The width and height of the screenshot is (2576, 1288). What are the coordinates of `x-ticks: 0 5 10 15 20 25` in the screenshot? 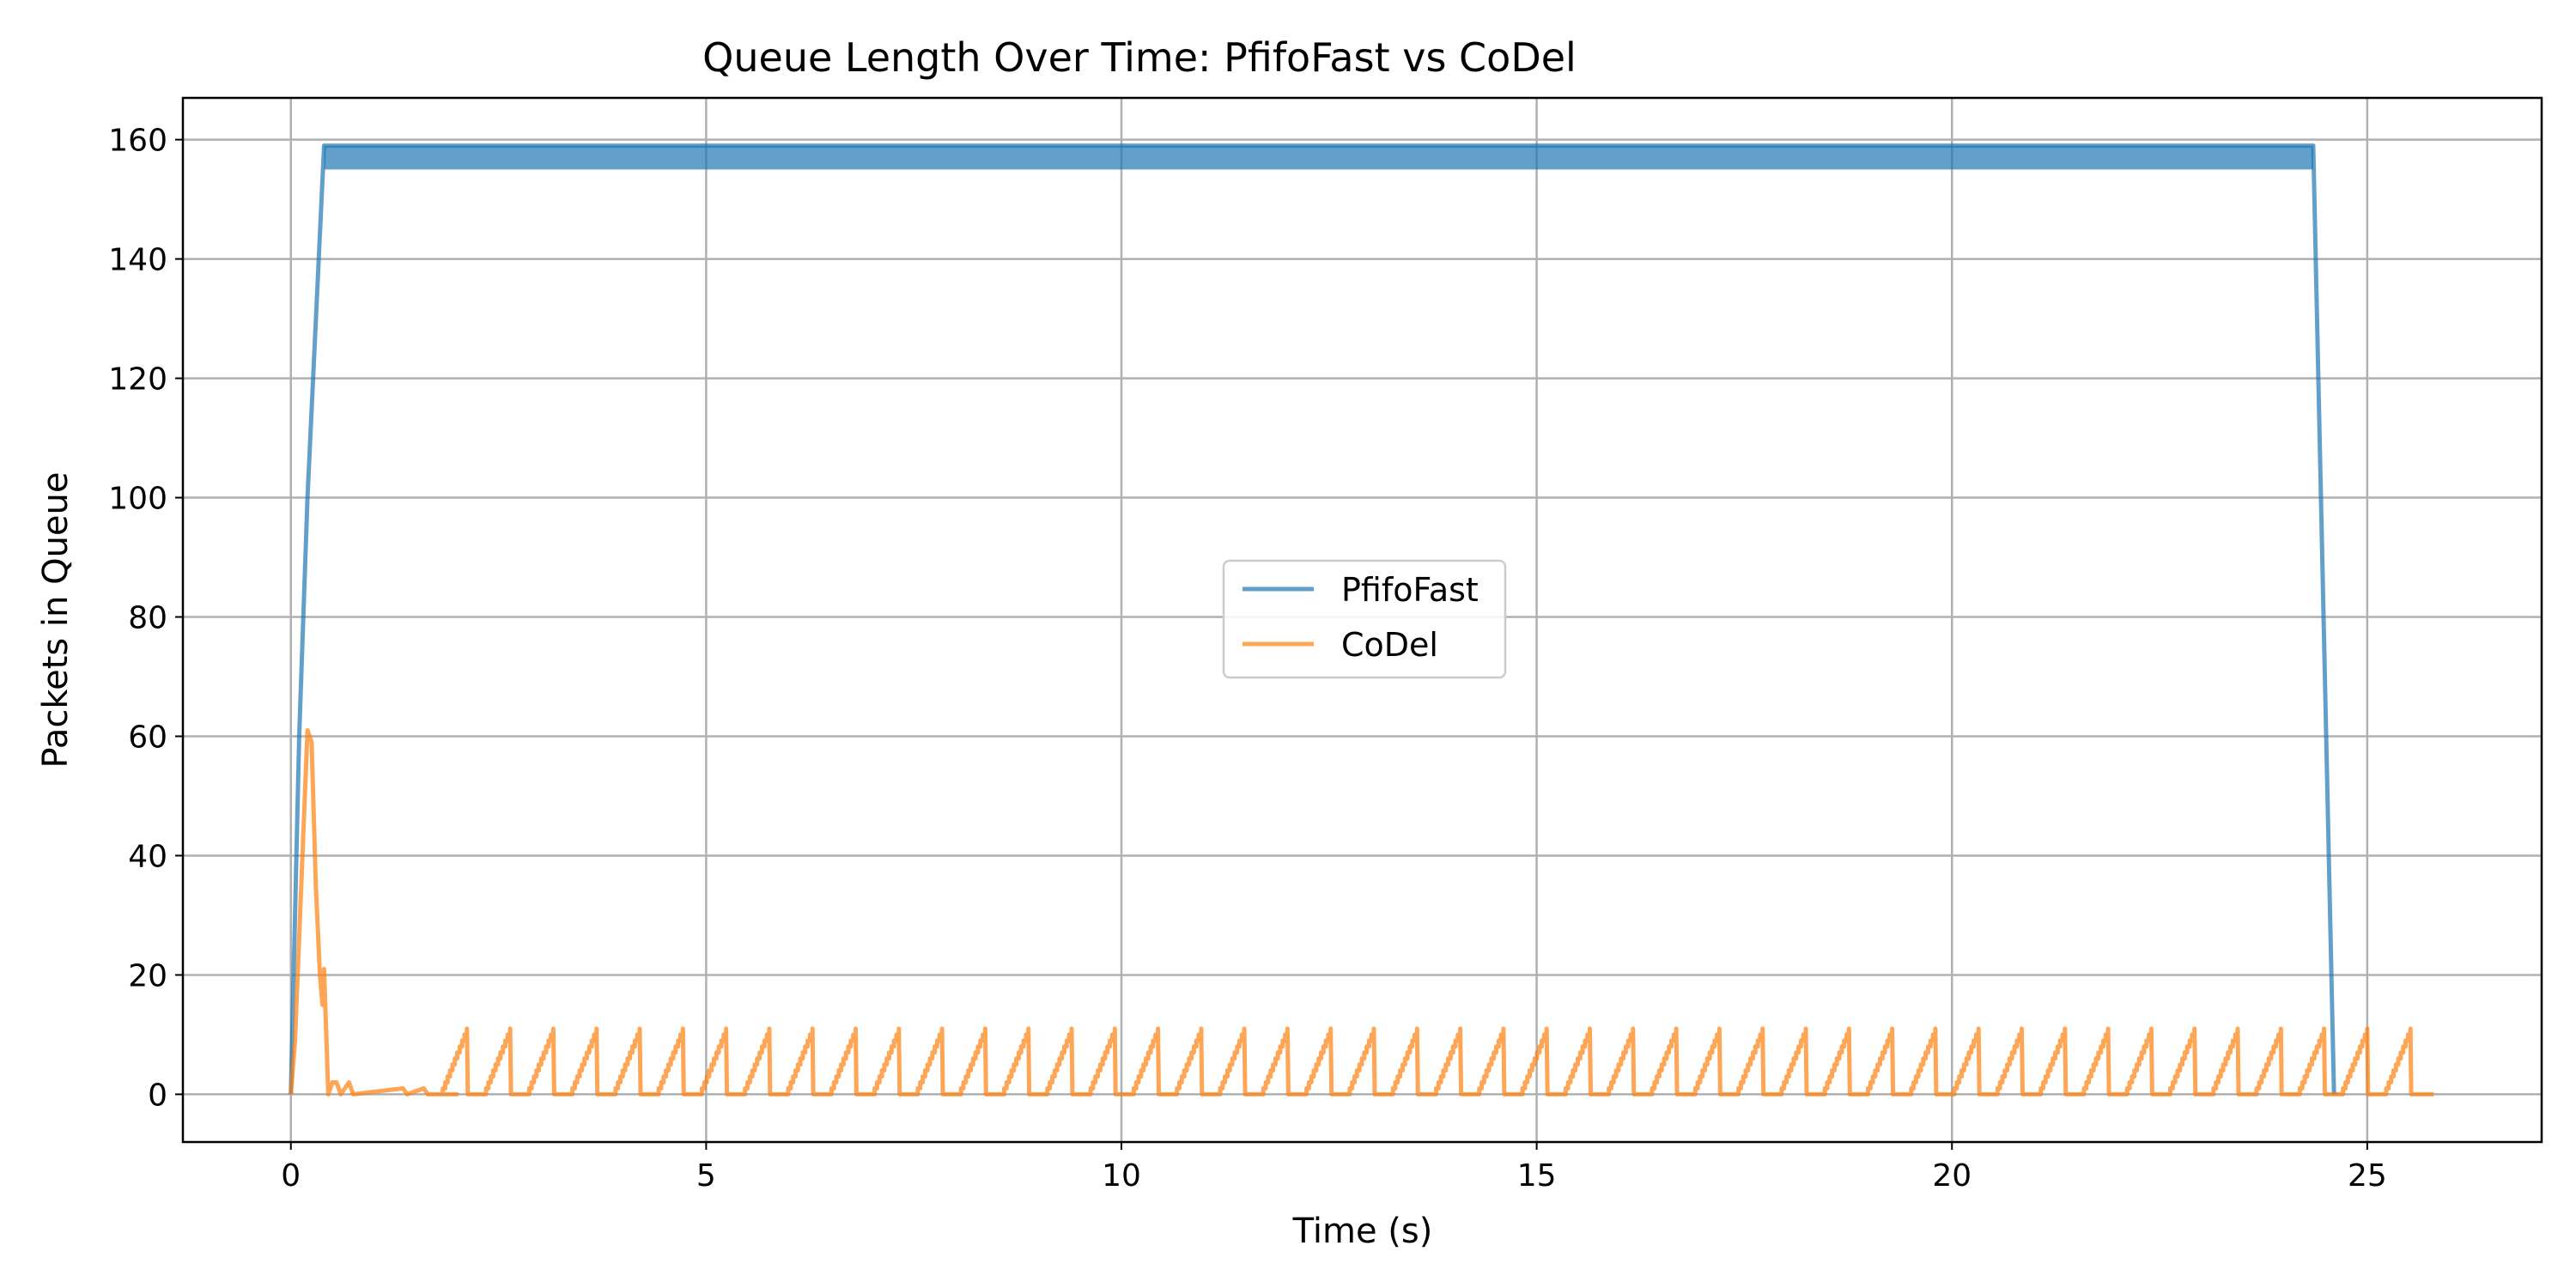 It's located at (1334, 1168).